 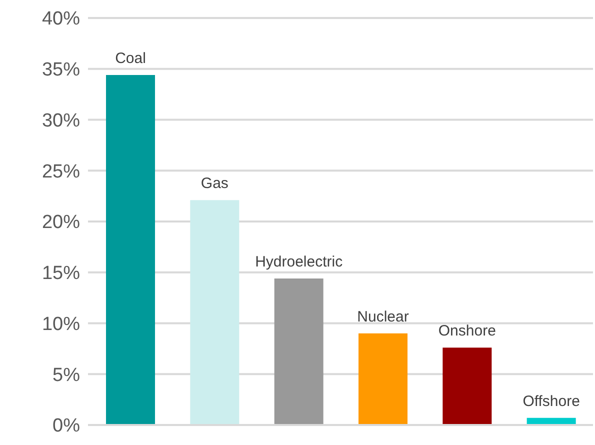 I want to click on y-tick-label: 35%, so click(x=61, y=70).